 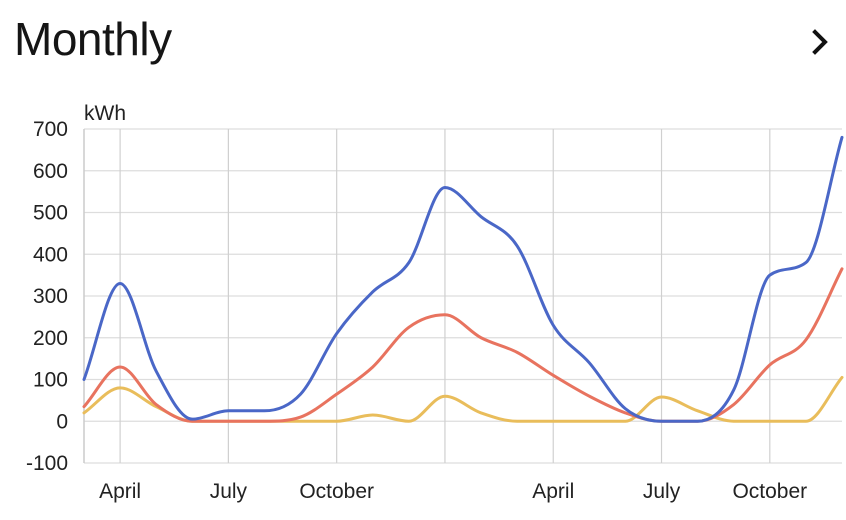 I want to click on y-tick-label: 400, so click(x=50, y=254).